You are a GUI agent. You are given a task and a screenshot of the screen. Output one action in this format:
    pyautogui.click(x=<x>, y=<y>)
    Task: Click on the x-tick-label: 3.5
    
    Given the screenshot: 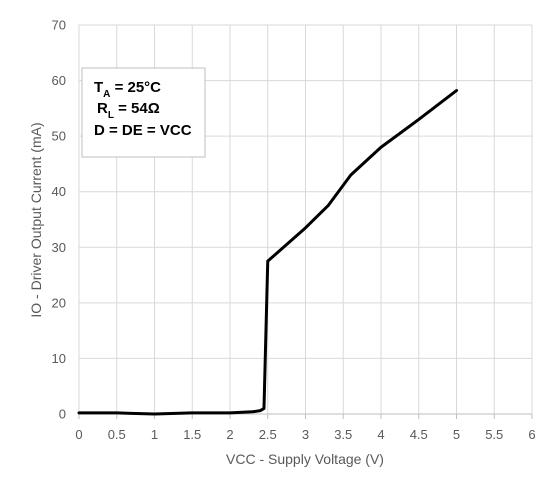 What is the action you would take?
    pyautogui.click(x=343, y=434)
    